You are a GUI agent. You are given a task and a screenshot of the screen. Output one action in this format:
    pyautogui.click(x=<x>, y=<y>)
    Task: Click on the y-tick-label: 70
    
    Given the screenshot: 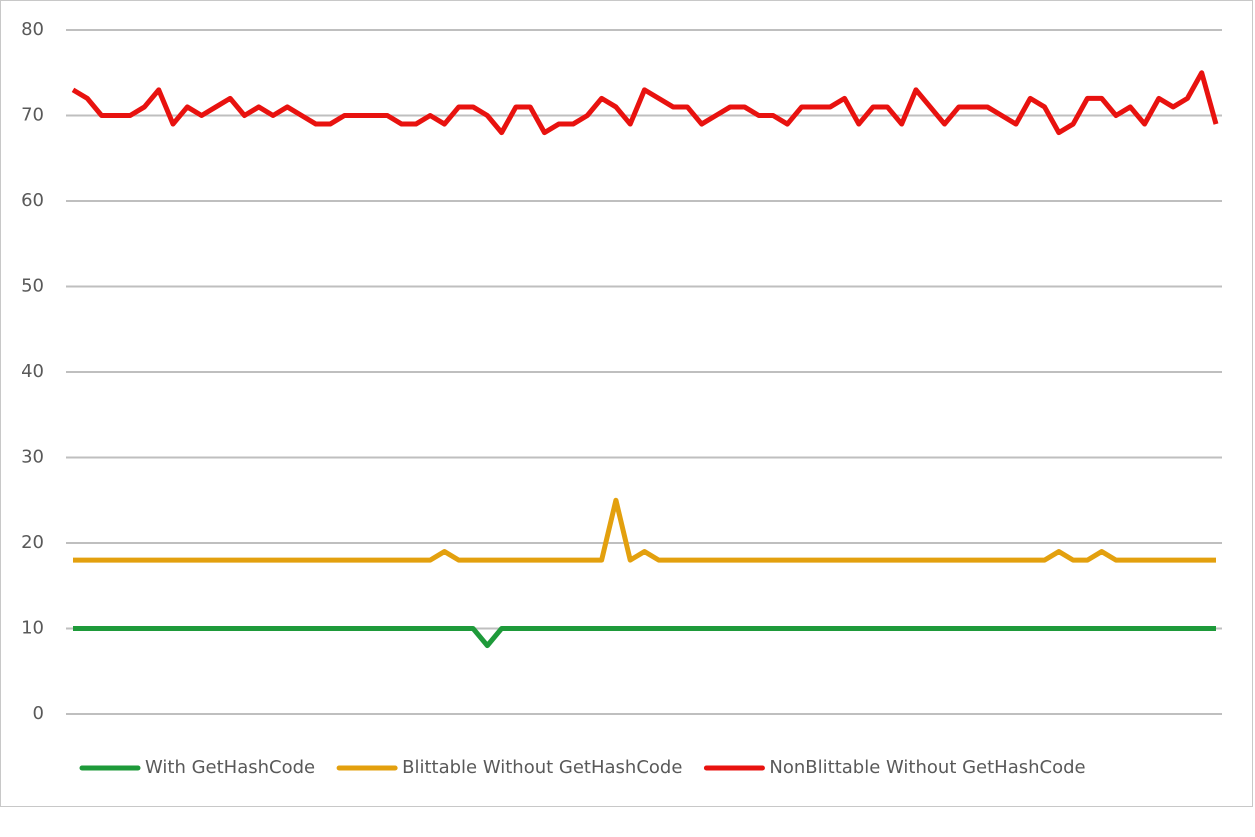 What is the action you would take?
    pyautogui.click(x=32, y=115)
    